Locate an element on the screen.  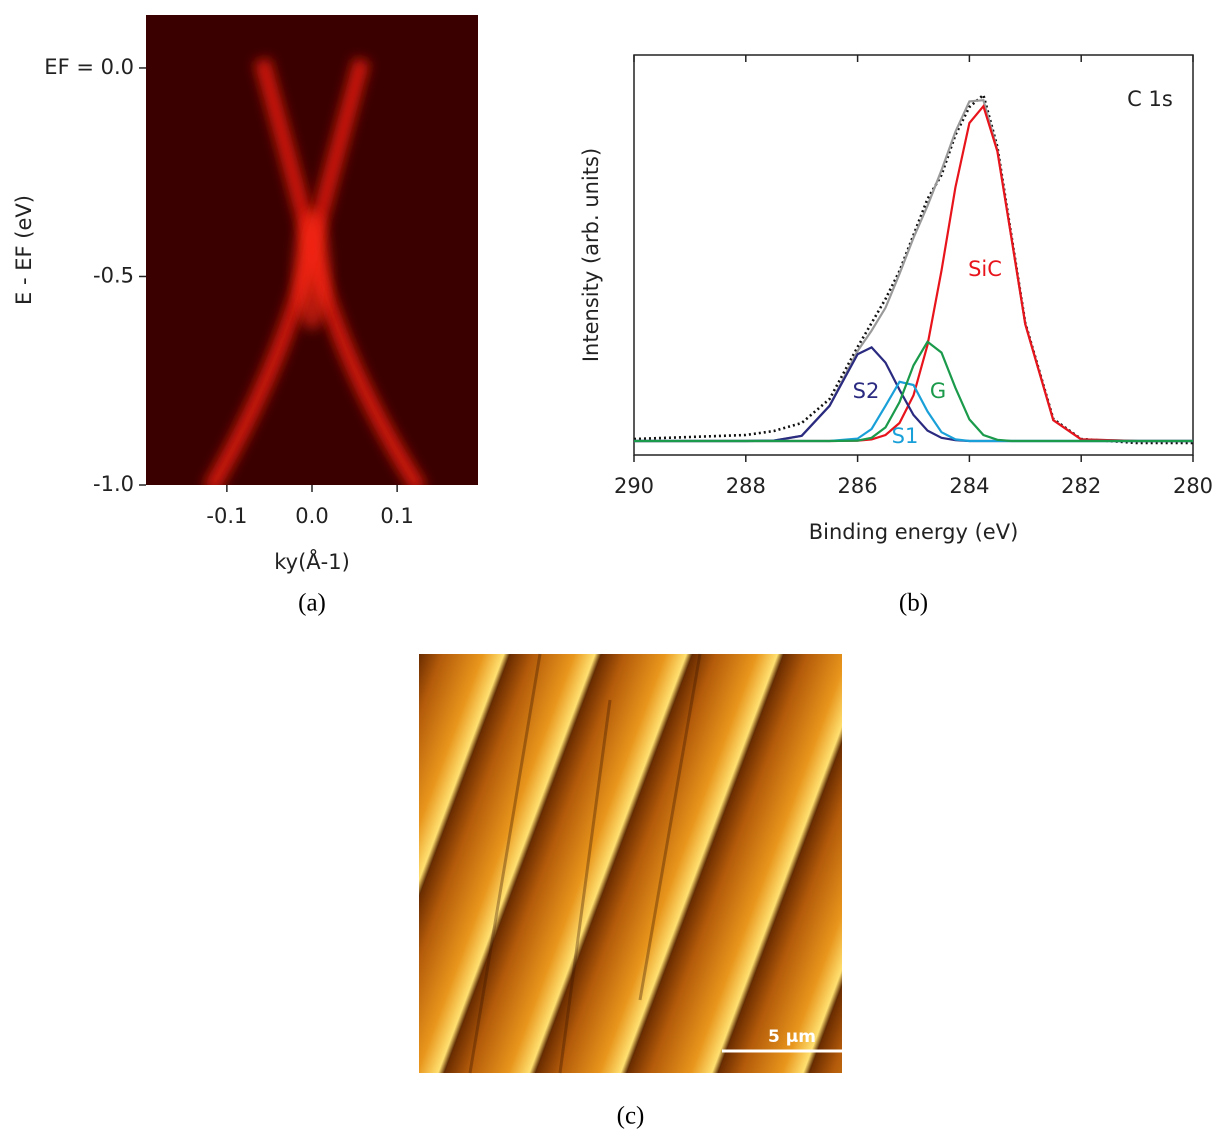
x-tick-label: 0.0 is located at coordinates (311, 516).